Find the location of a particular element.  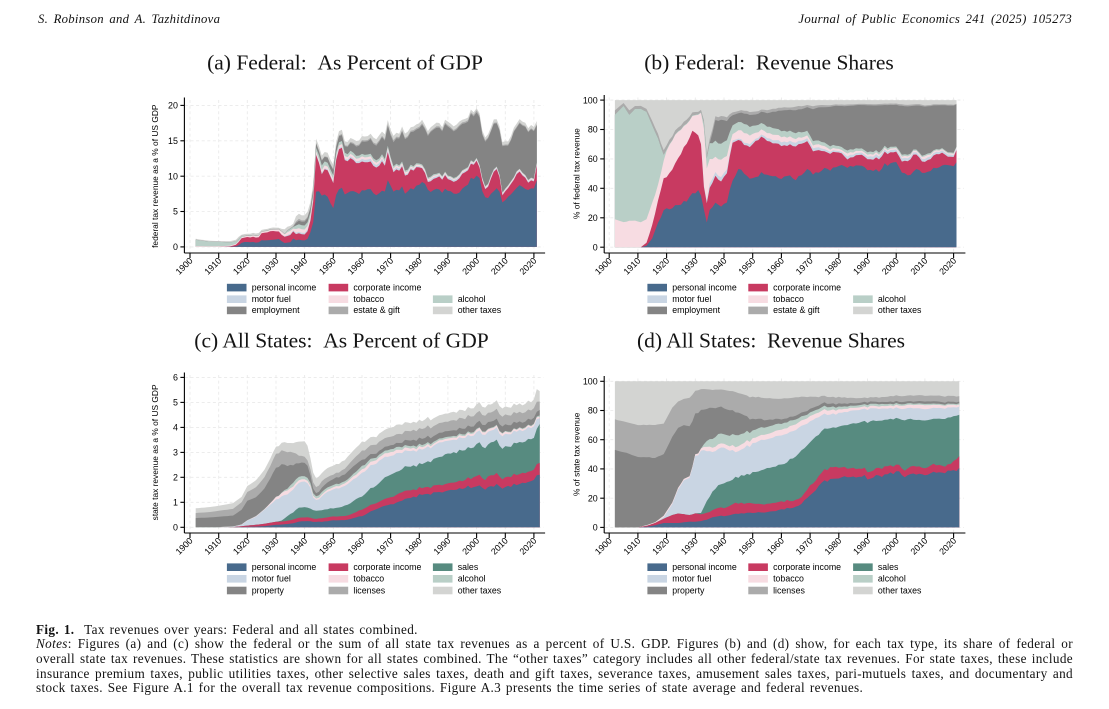

svg-text: 5 is located at coordinates (175, 212).